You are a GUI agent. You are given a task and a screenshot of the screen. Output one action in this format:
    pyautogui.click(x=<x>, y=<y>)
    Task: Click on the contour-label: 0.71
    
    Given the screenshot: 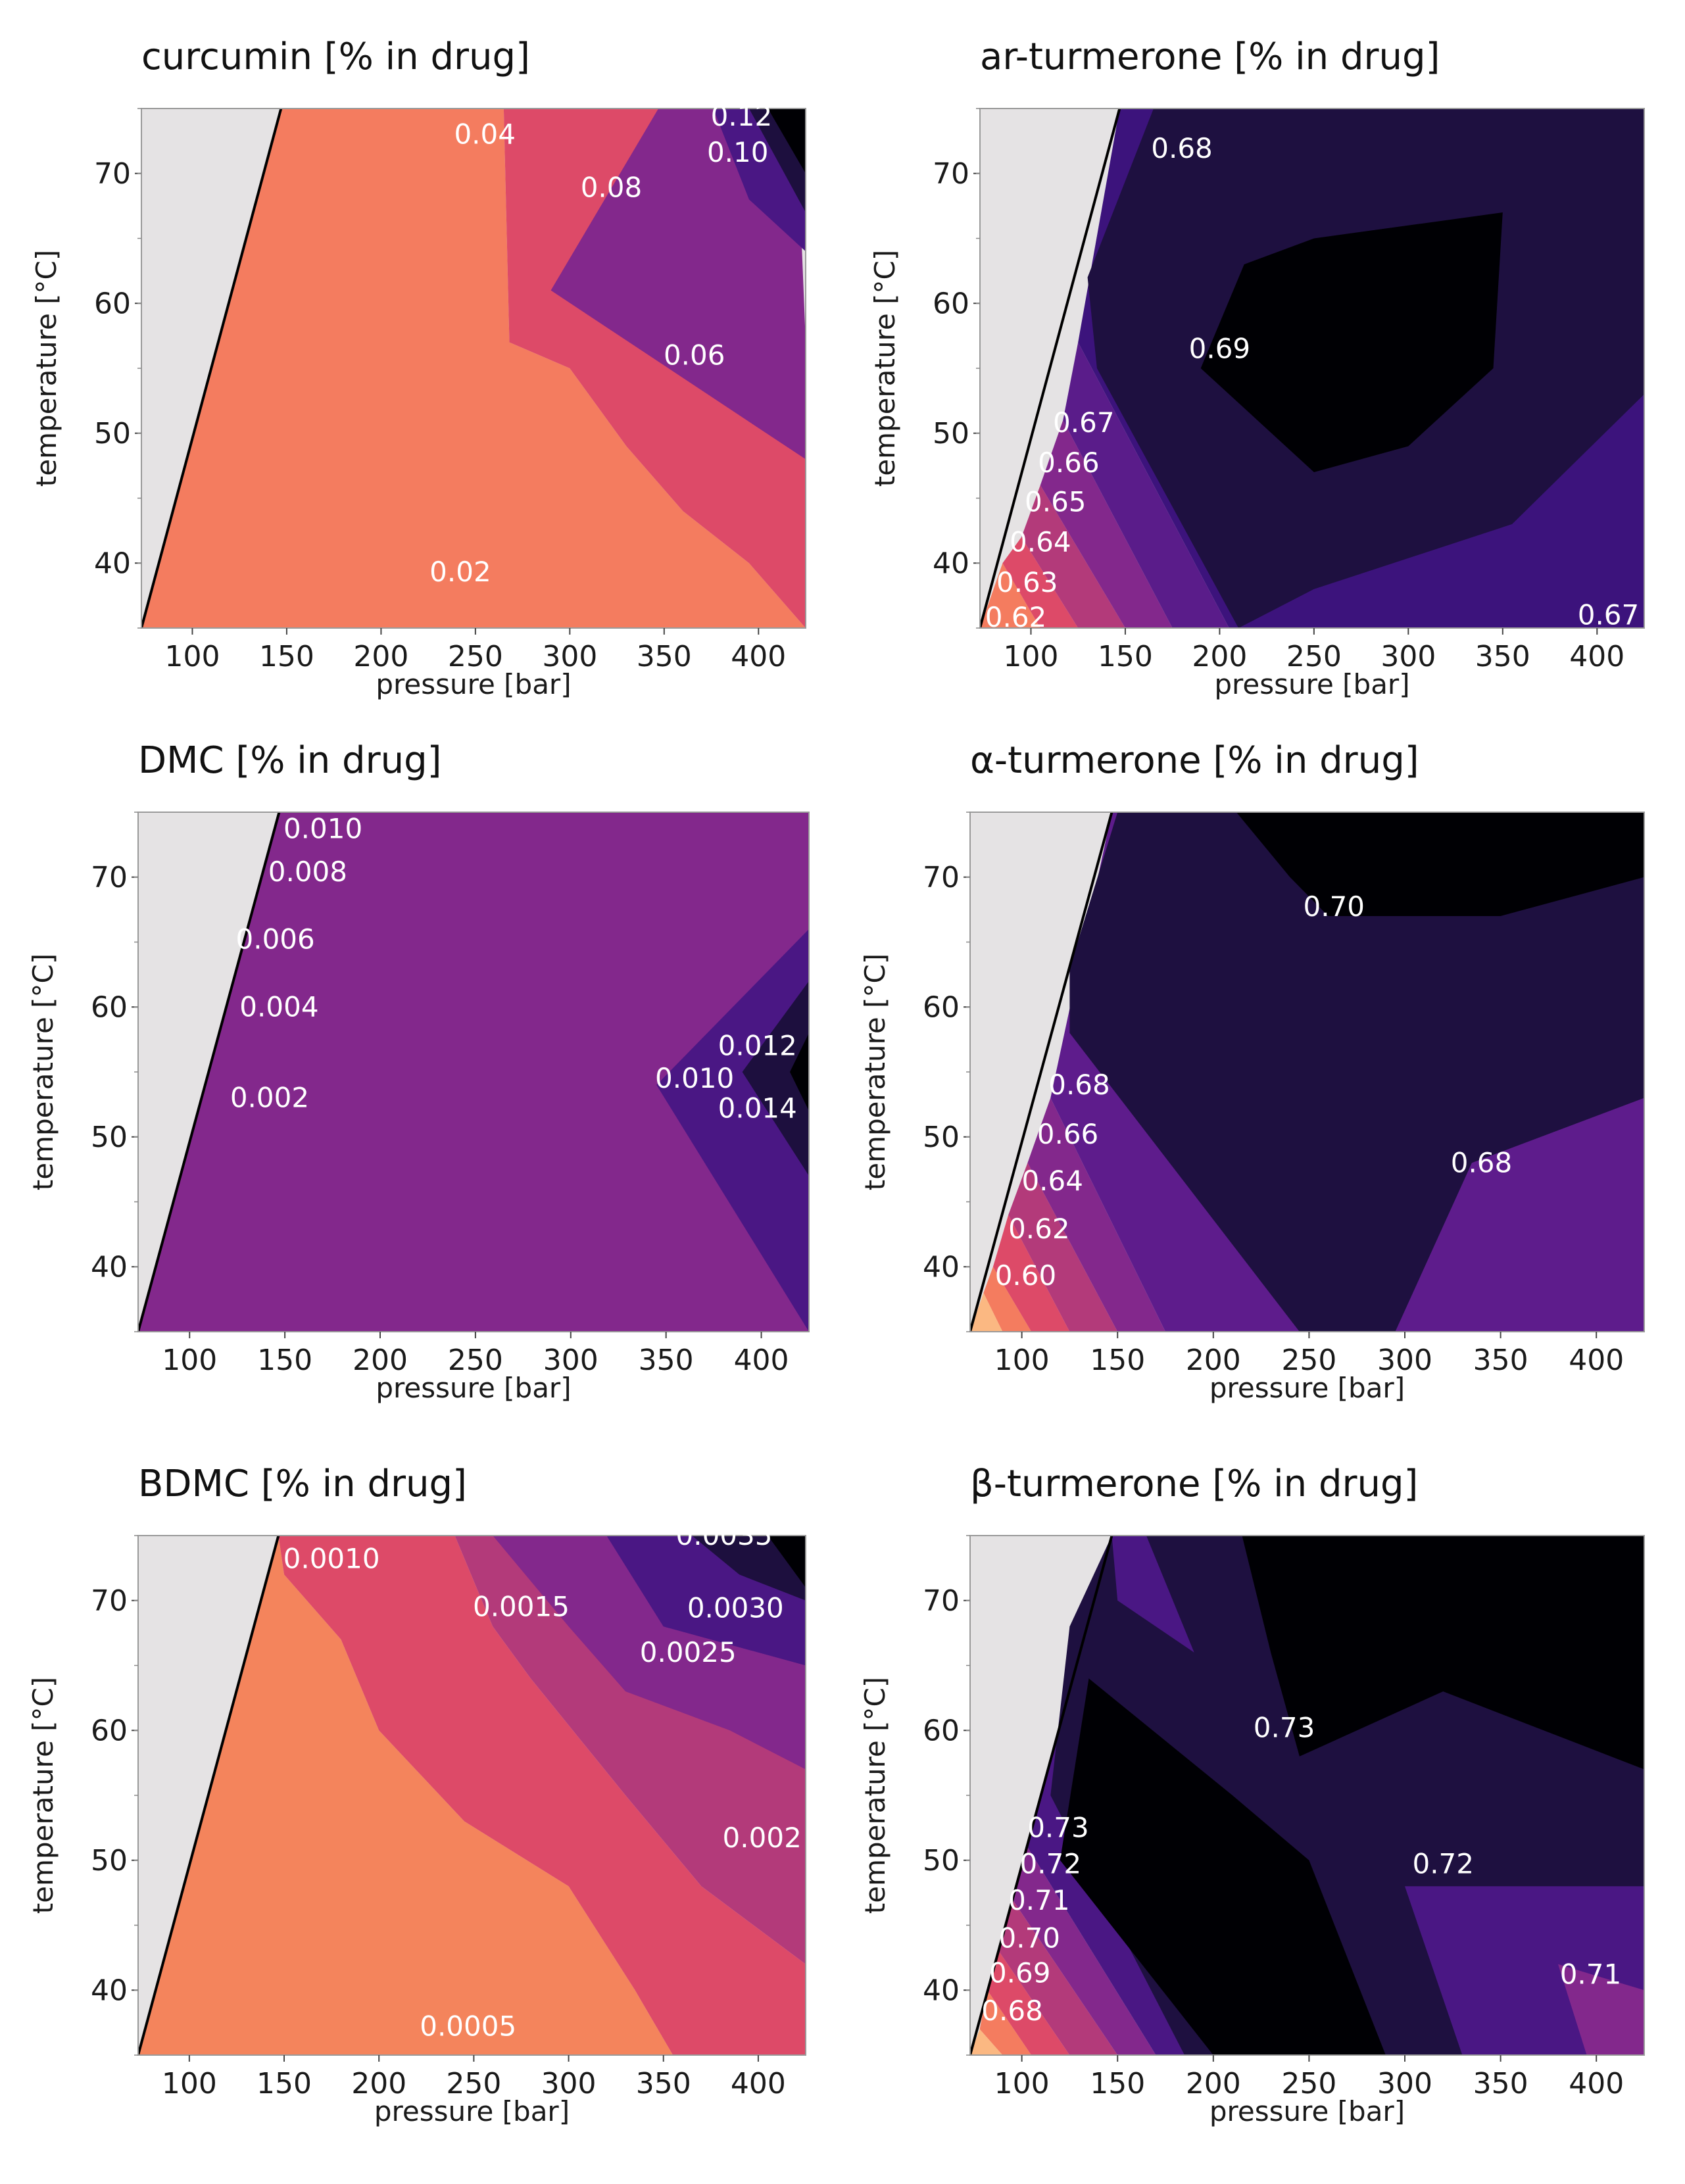 What is the action you would take?
    pyautogui.click(x=1039, y=1900)
    